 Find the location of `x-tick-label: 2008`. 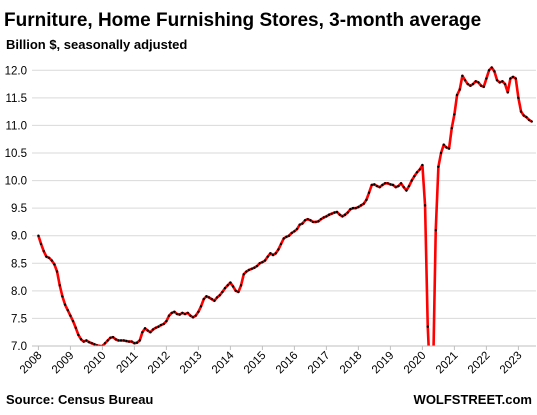

x-tick-label: 2008 is located at coordinates (31, 363).